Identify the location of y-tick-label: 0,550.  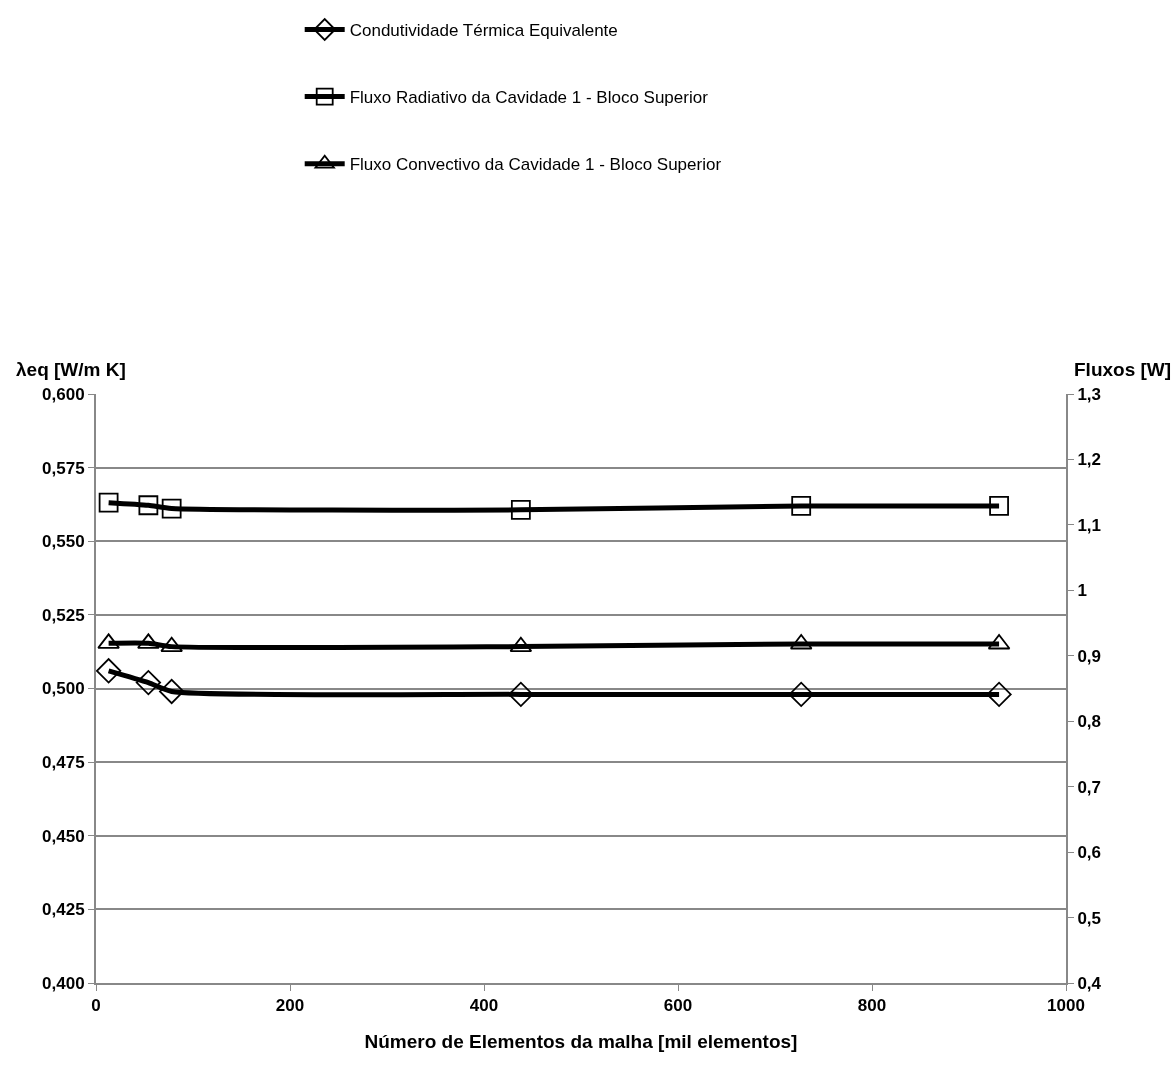
(63, 542).